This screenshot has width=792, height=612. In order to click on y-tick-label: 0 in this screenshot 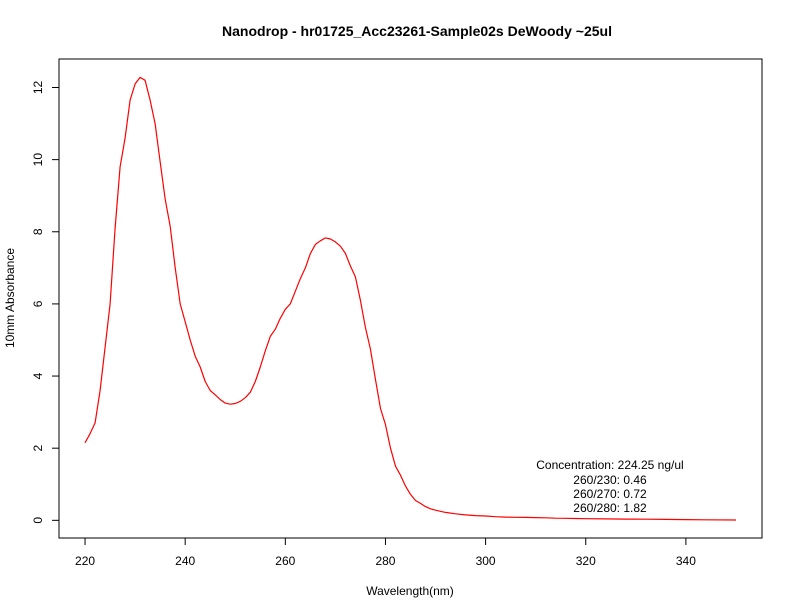, I will do `click(38, 520)`.